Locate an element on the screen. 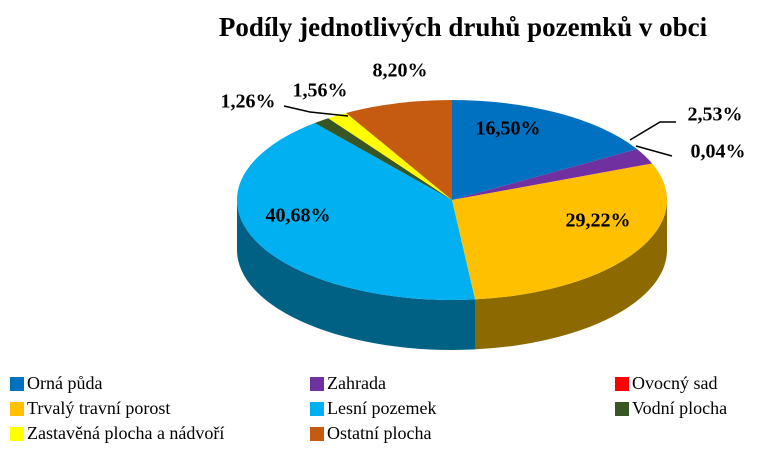  legend-label: Orná půda is located at coordinates (64, 383).